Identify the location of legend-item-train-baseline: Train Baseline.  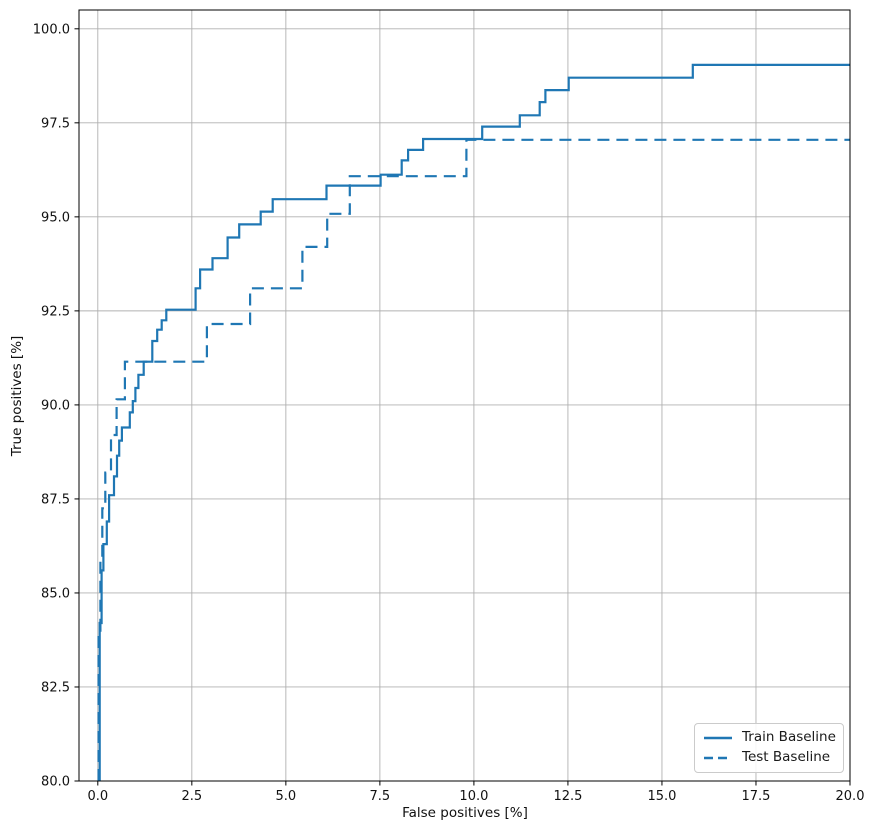
(769, 737).